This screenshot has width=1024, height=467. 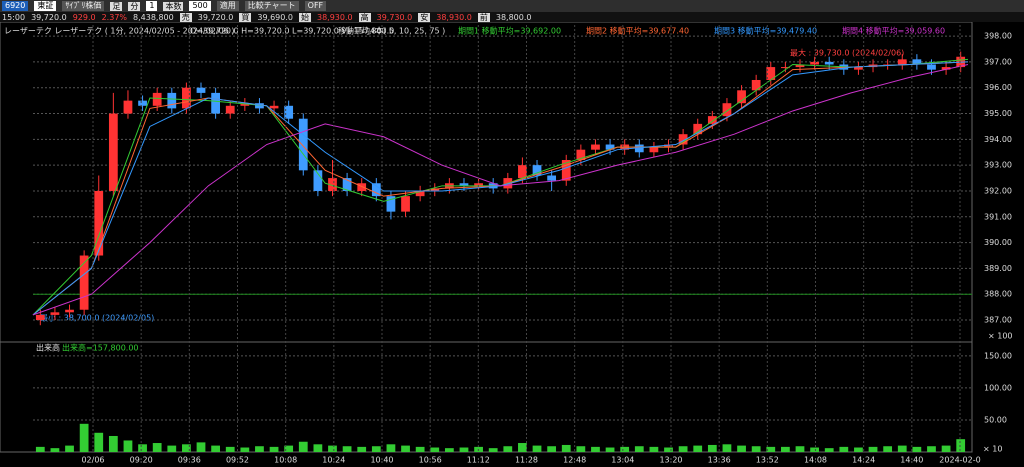 I want to click on x-tick-label: 09:52, so click(x=237, y=460).